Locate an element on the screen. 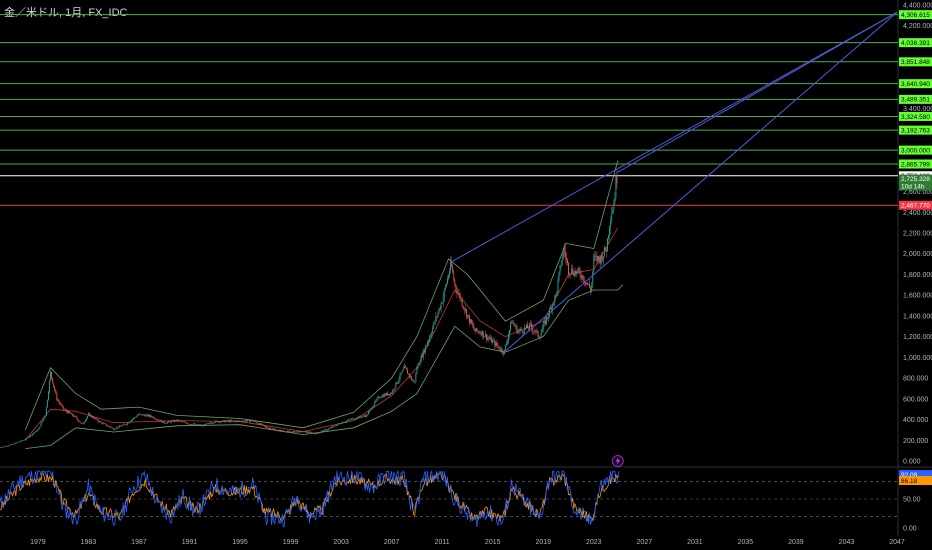 Image resolution: width=932 pixels, height=550 pixels. support-level-tag-bg is located at coordinates (915, 205).